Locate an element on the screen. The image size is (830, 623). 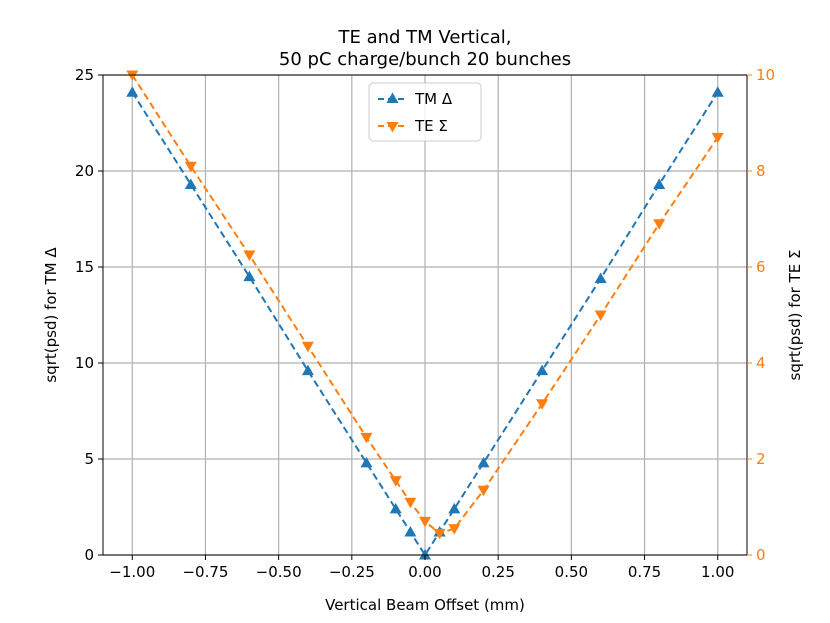
y-left-tick-label: 5 is located at coordinates (89, 459).